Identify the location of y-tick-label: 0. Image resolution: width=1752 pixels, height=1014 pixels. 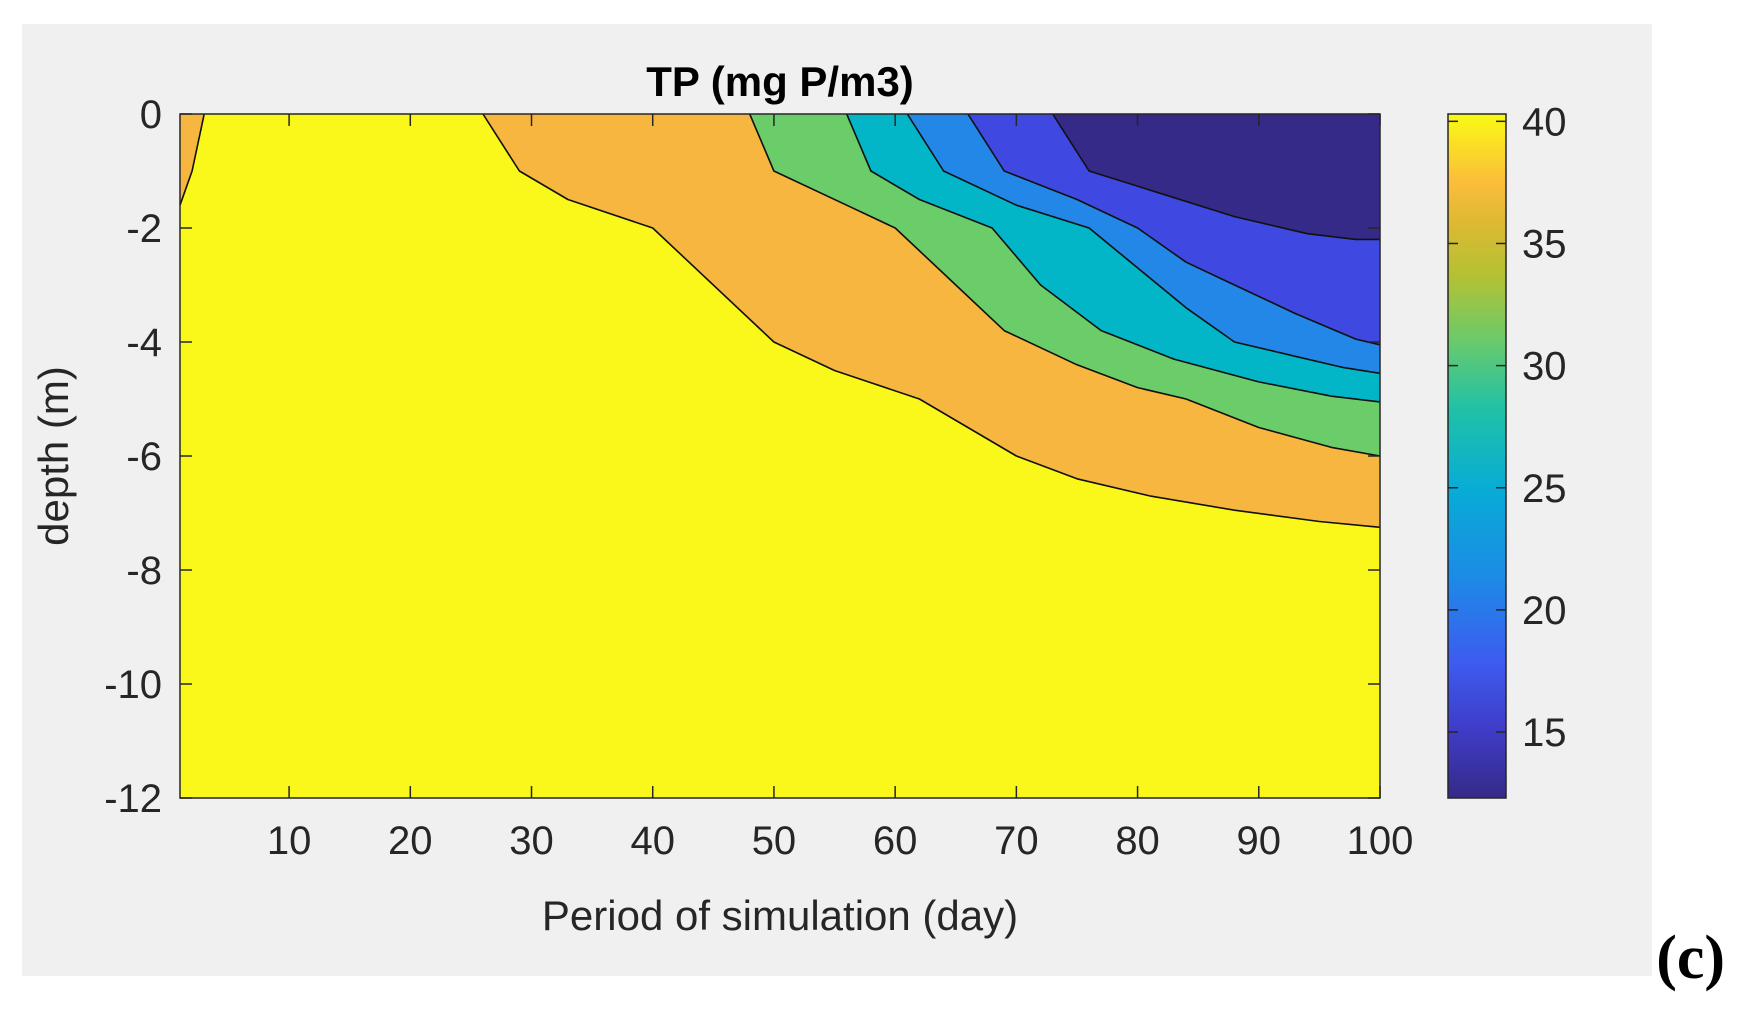
(151, 115).